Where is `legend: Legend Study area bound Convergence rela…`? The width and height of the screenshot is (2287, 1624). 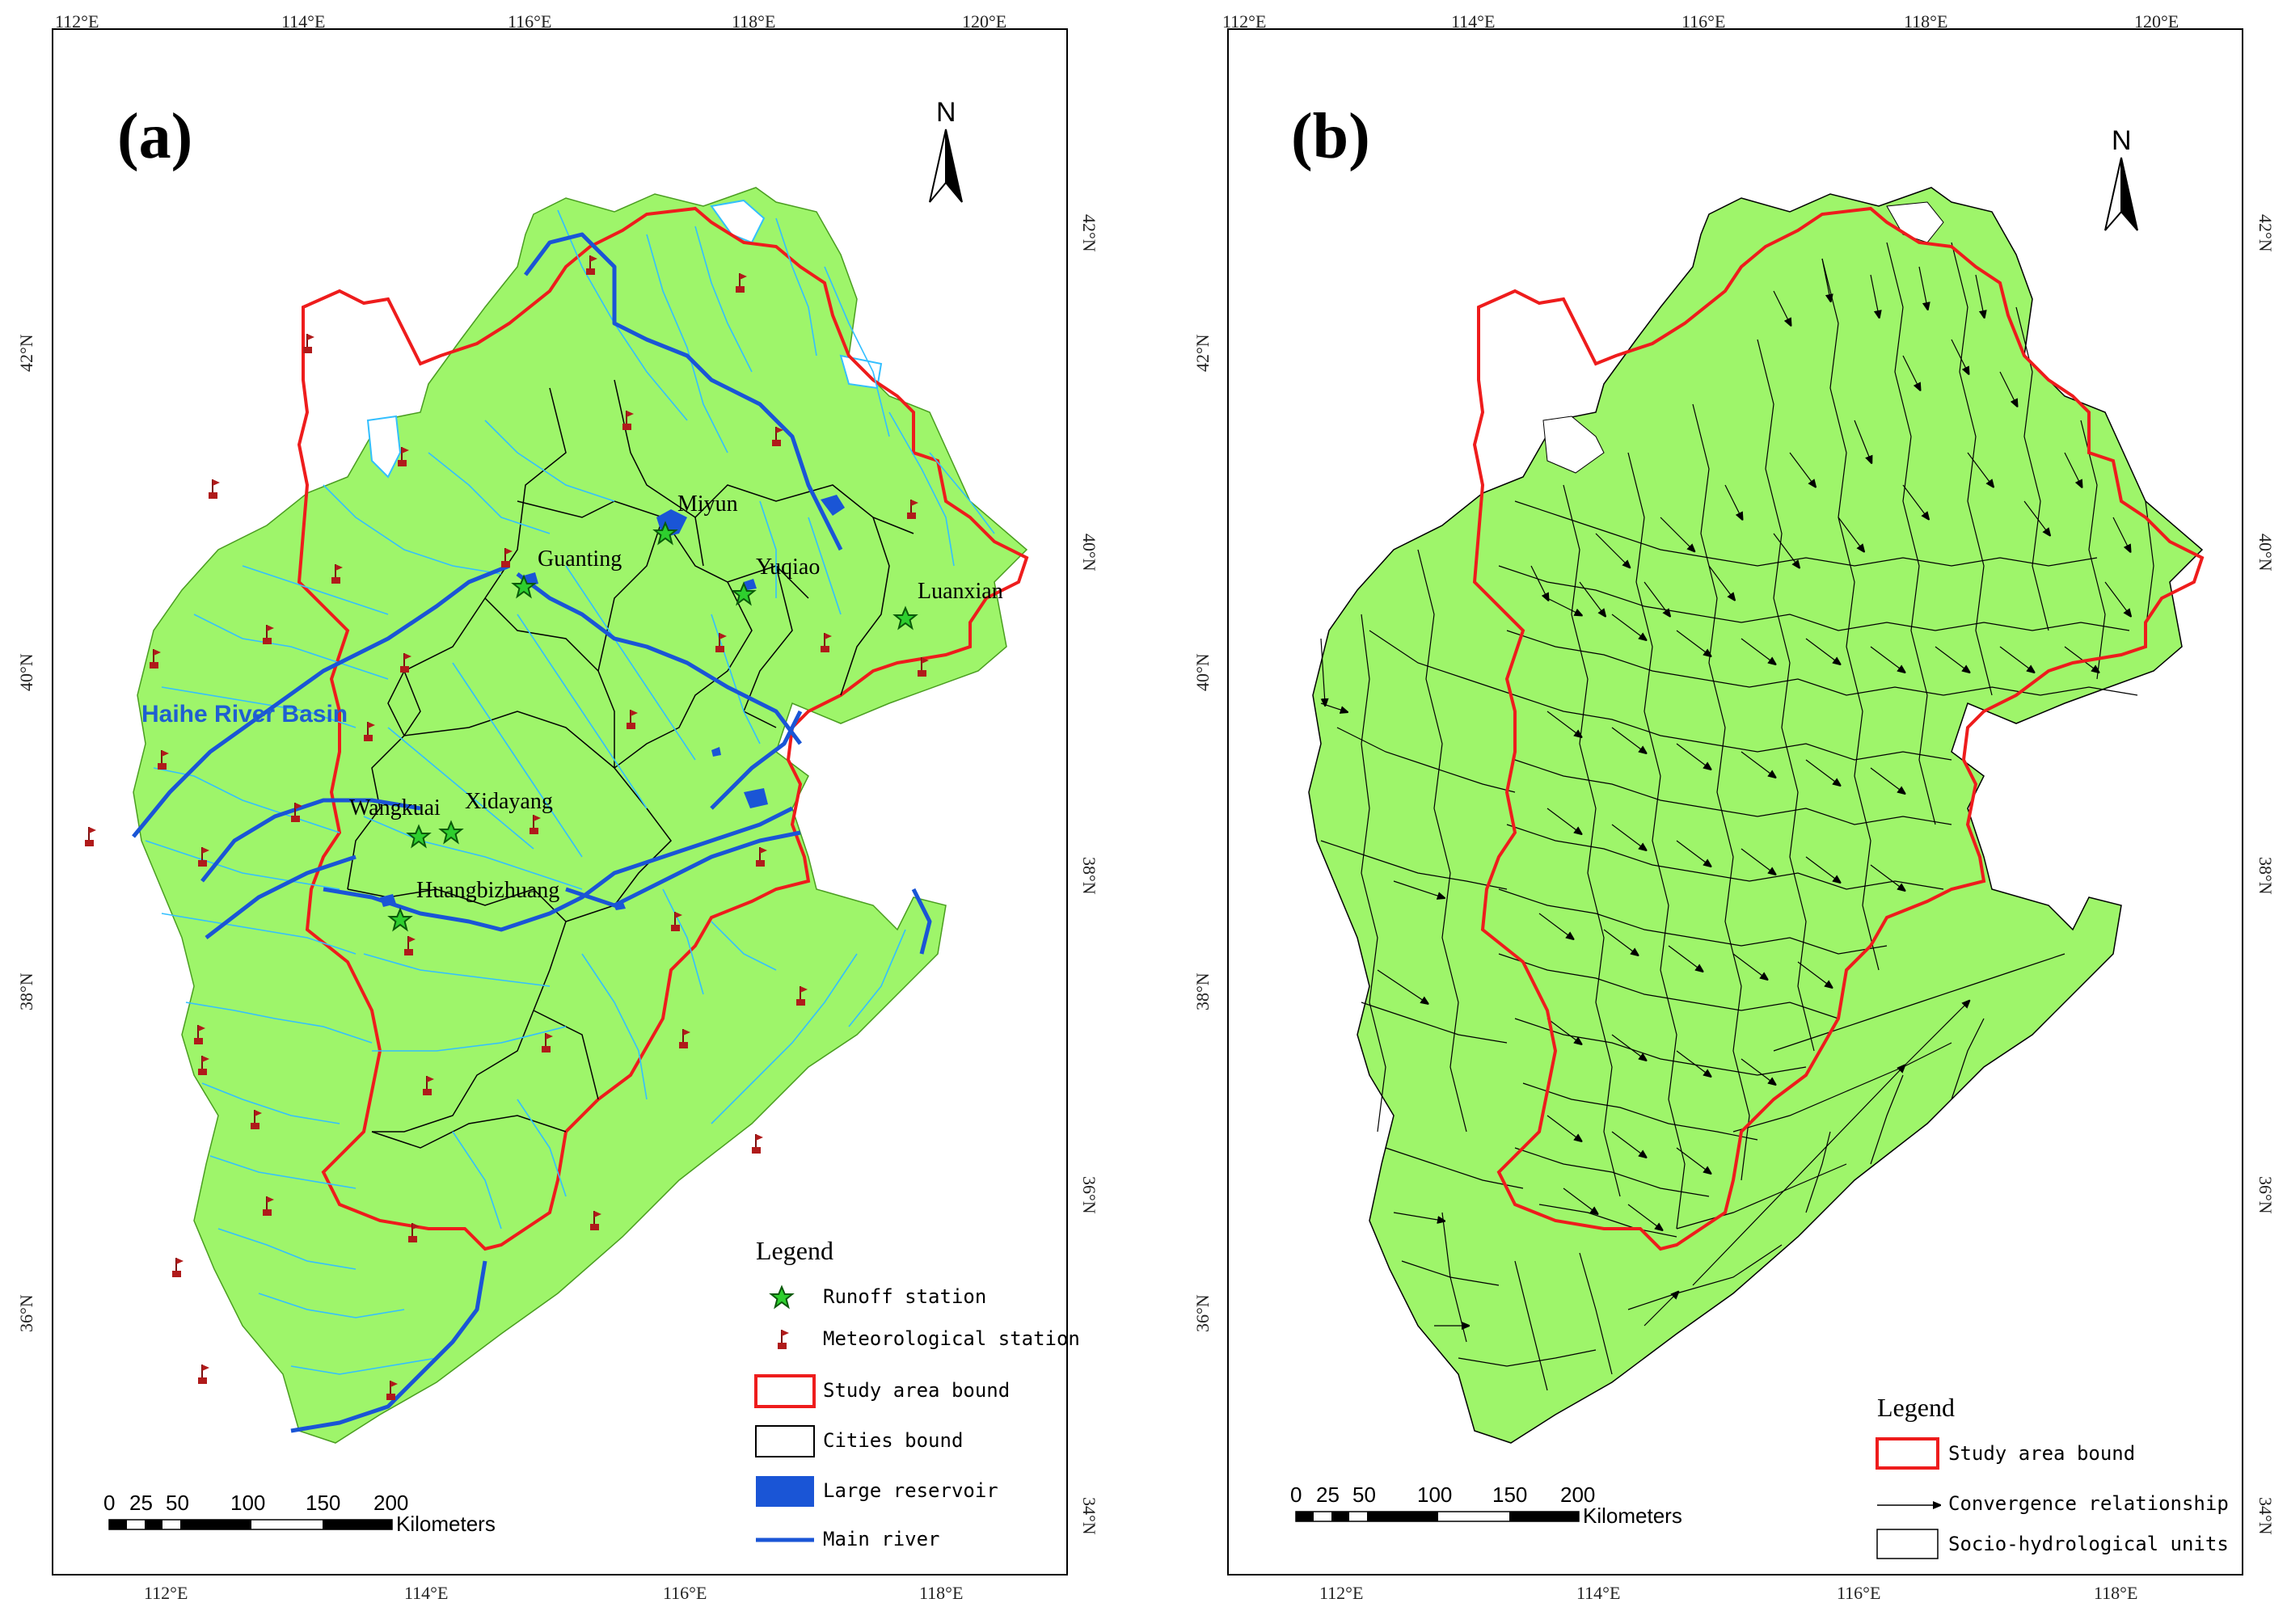 legend: Legend Study area bound Convergence rela… is located at coordinates (2052, 1476).